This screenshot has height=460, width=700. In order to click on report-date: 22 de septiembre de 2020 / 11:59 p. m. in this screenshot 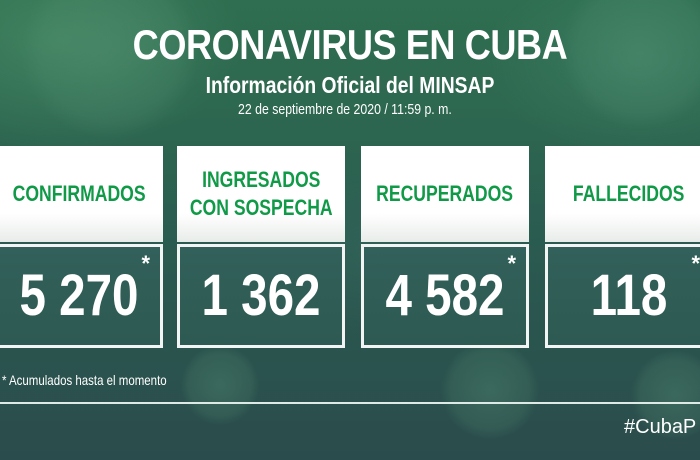, I will do `click(345, 109)`.